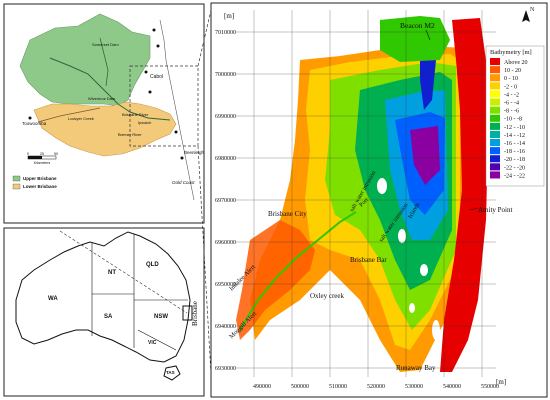 This screenshot has height=400, width=550. I want to click on legend-label: 0 - 10, so click(511, 79).